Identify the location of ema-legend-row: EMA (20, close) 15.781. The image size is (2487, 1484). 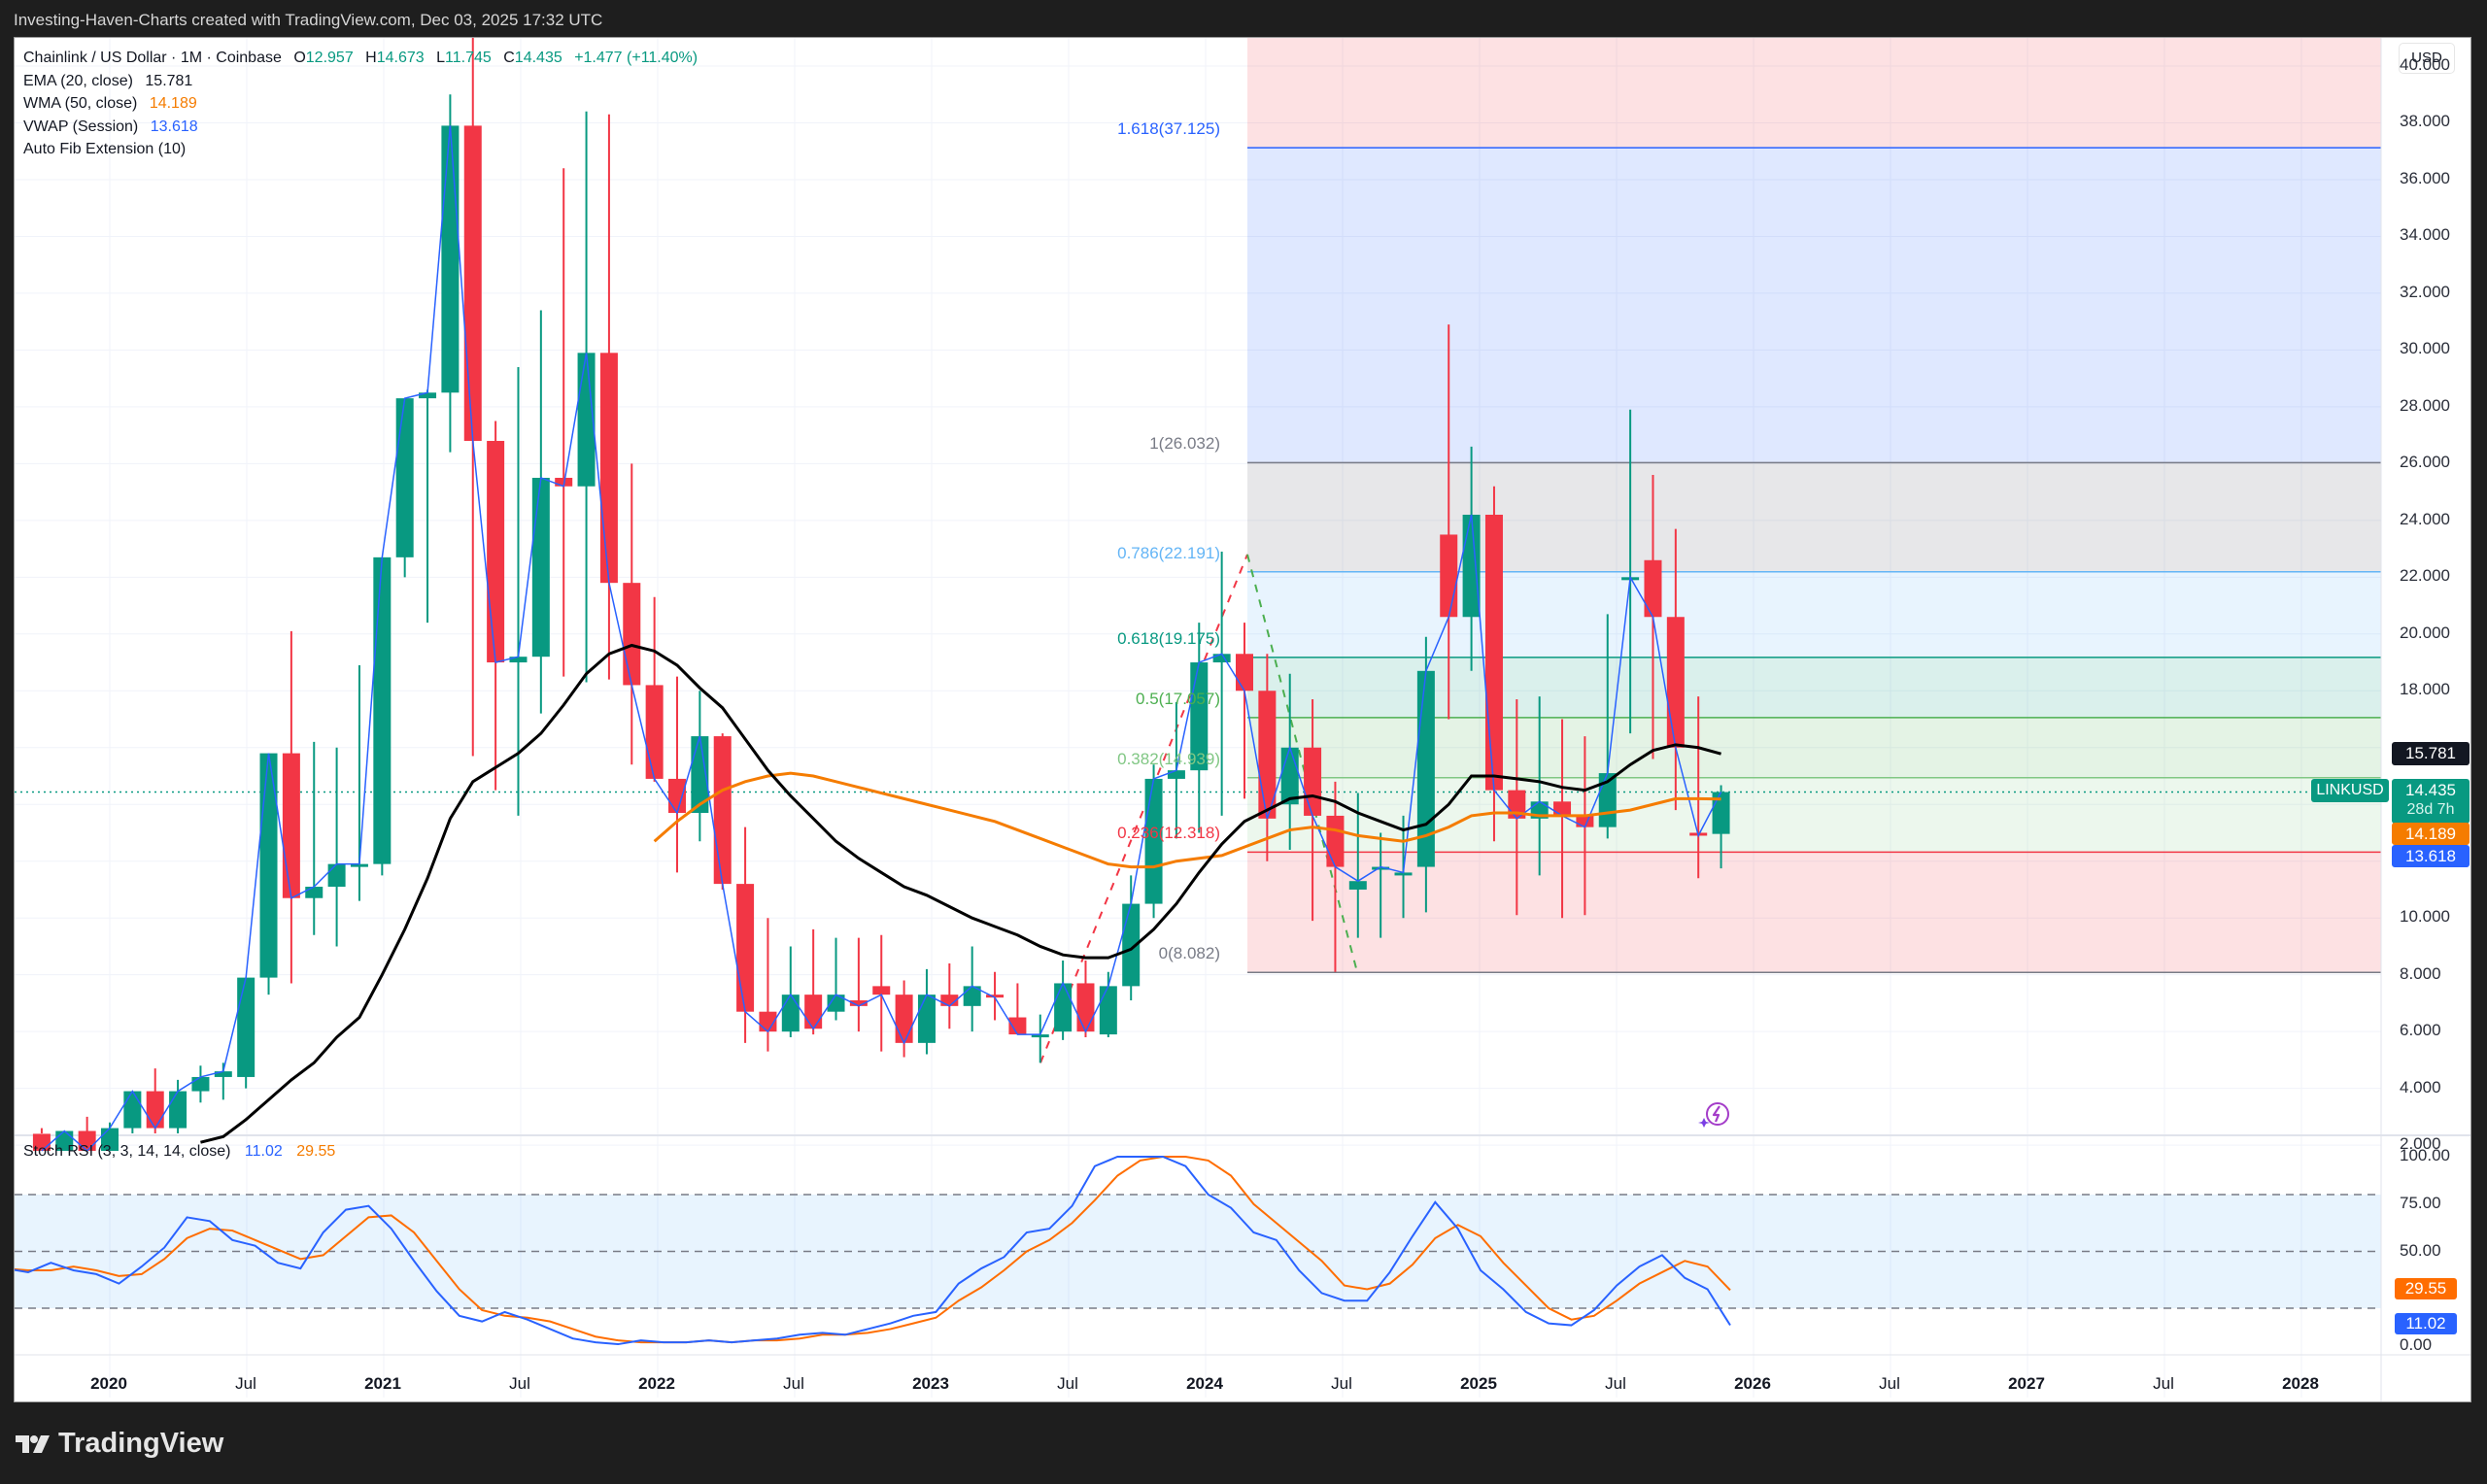
(108, 80).